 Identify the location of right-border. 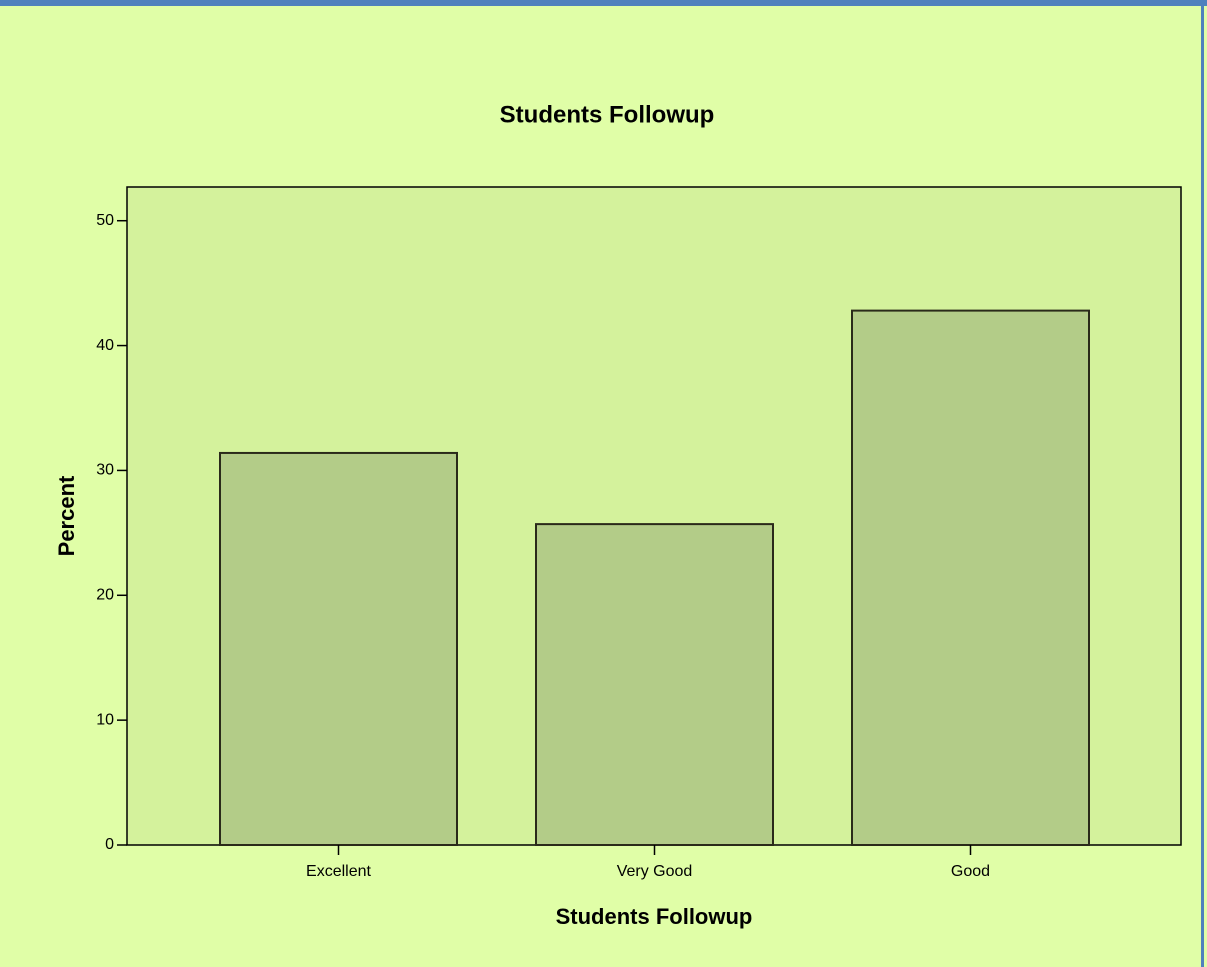
(1202, 483).